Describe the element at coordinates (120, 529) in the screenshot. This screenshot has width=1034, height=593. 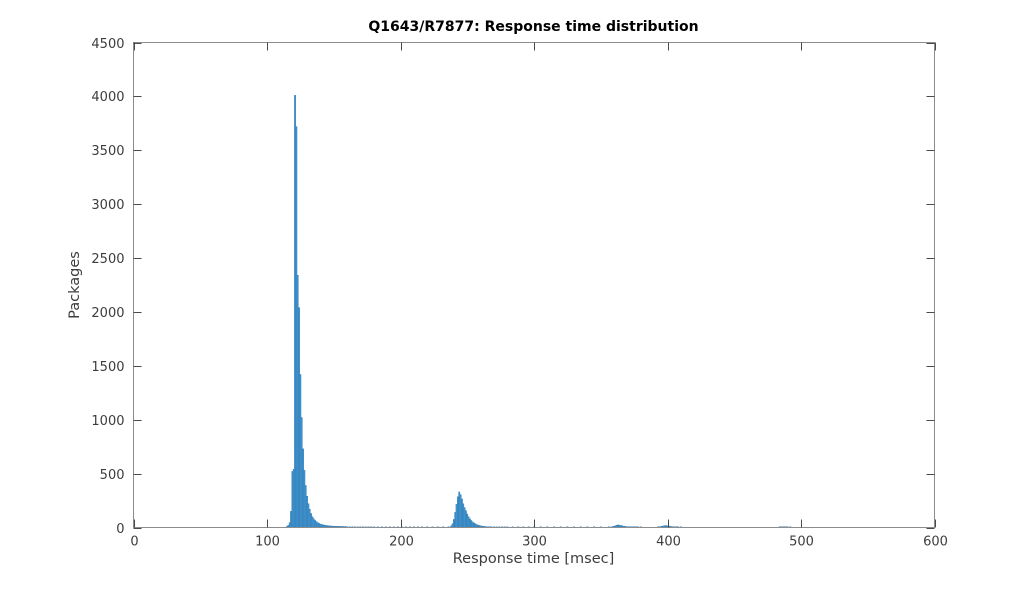
I see `y-tick-label: 0` at that location.